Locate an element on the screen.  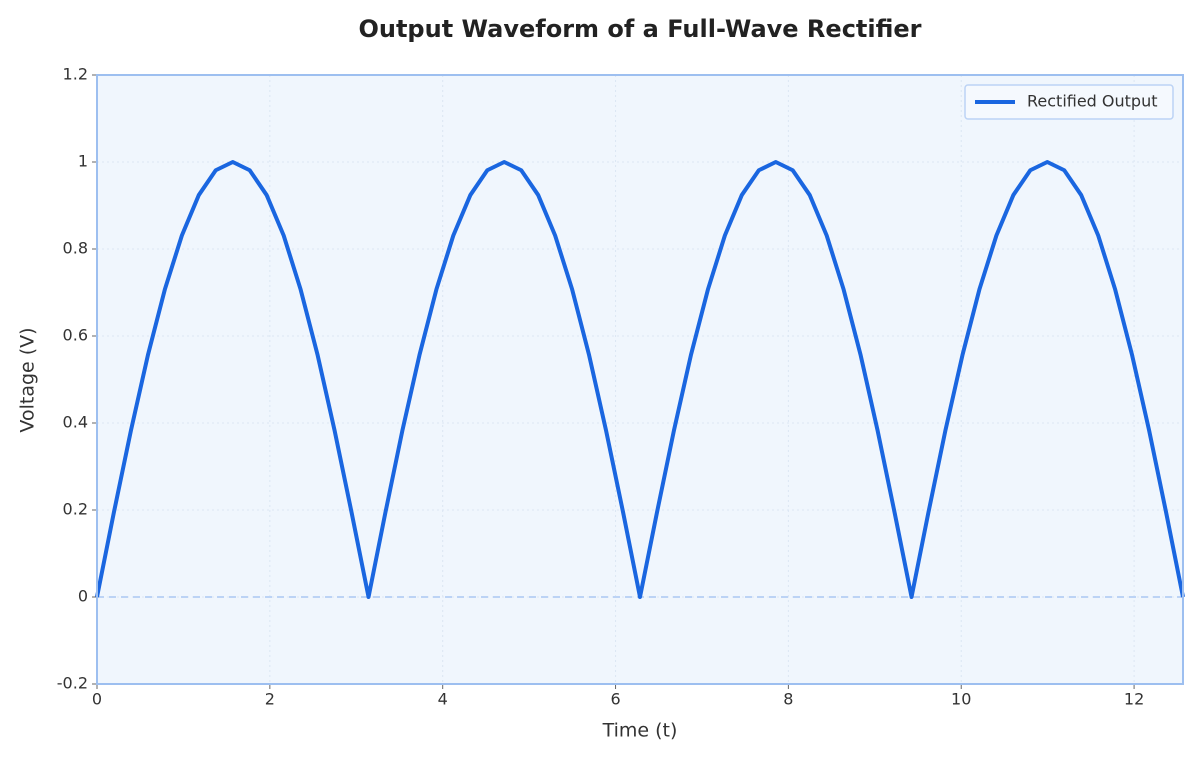
y-tick-label: -0.2 is located at coordinates (72, 683).